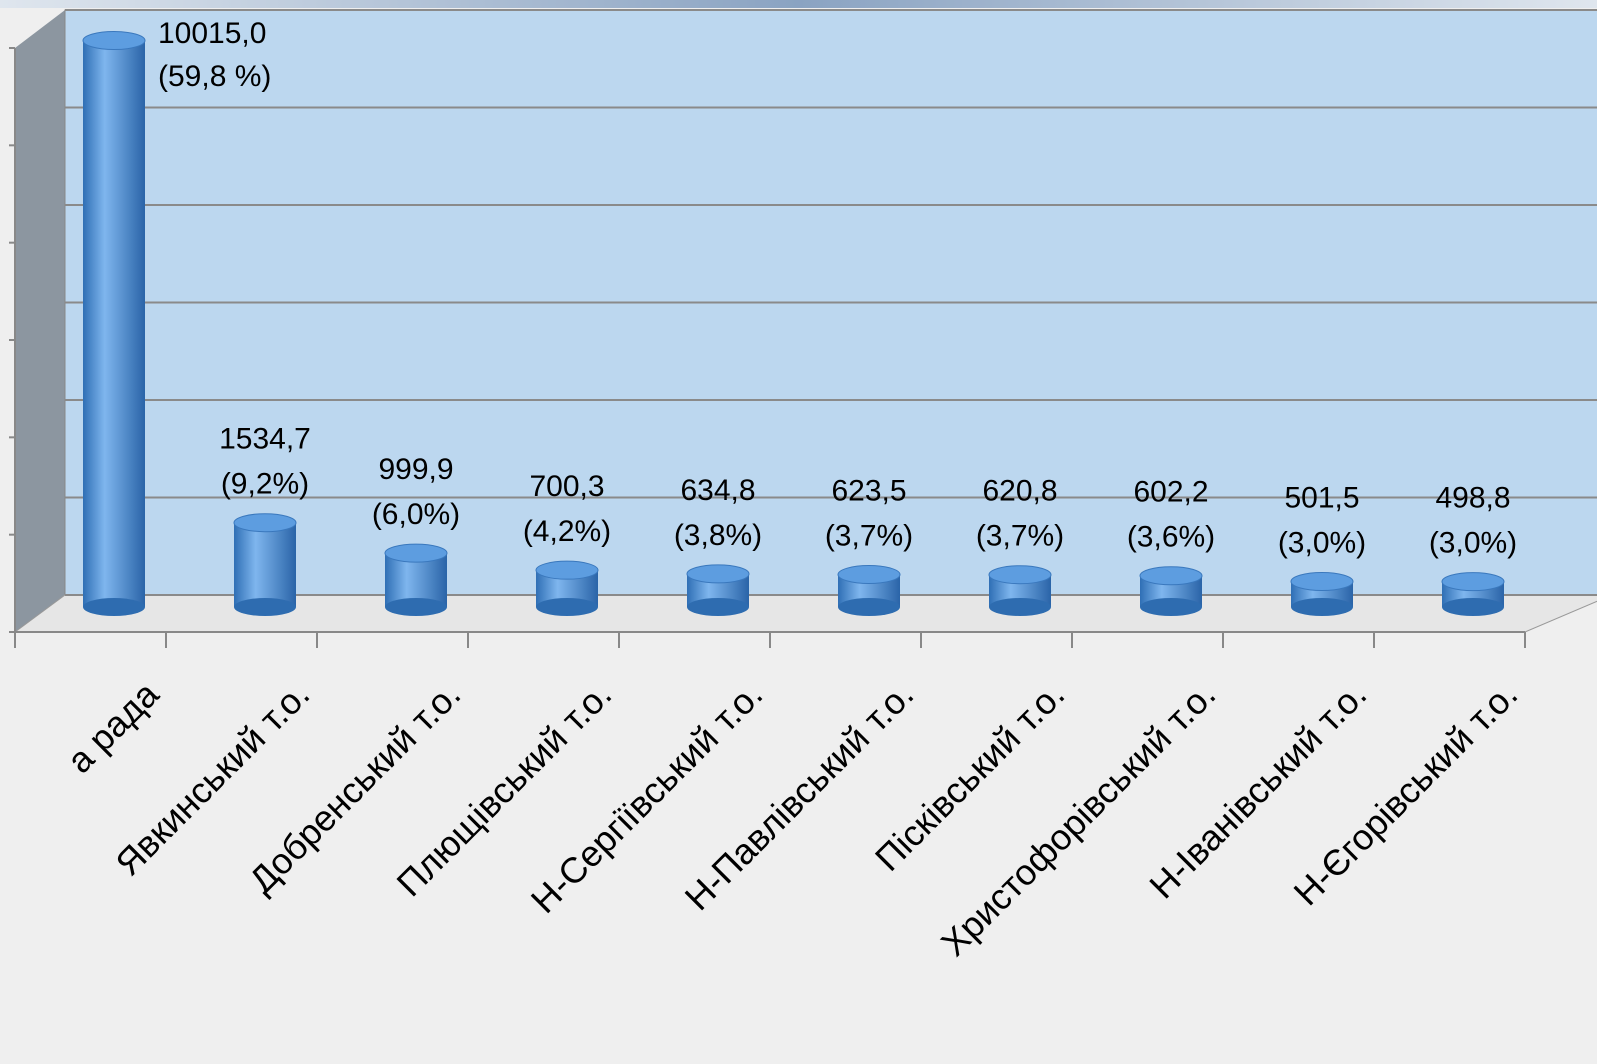  Describe the element at coordinates (212, 33) in the screenshot. I see `value-label: 10015,0` at that location.